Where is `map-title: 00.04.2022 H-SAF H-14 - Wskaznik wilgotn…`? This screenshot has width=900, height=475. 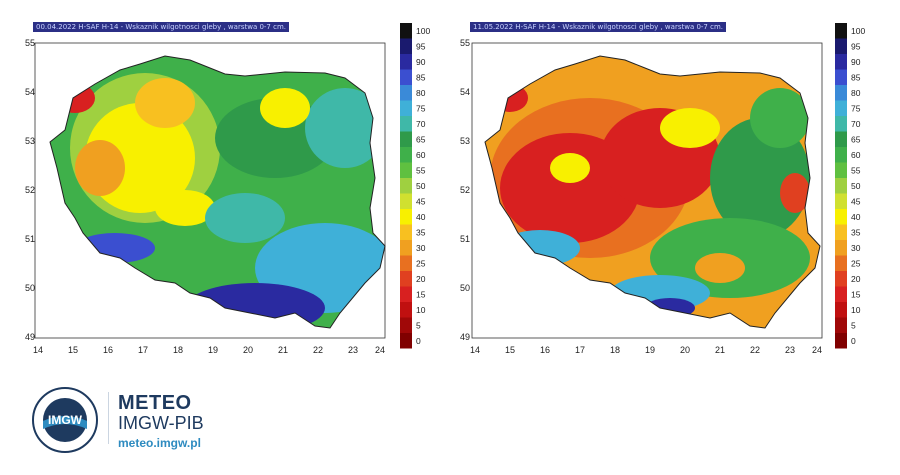
map-title: 00.04.2022 H-SAF H-14 - Wskaznik wilgotn… is located at coordinates (161, 27).